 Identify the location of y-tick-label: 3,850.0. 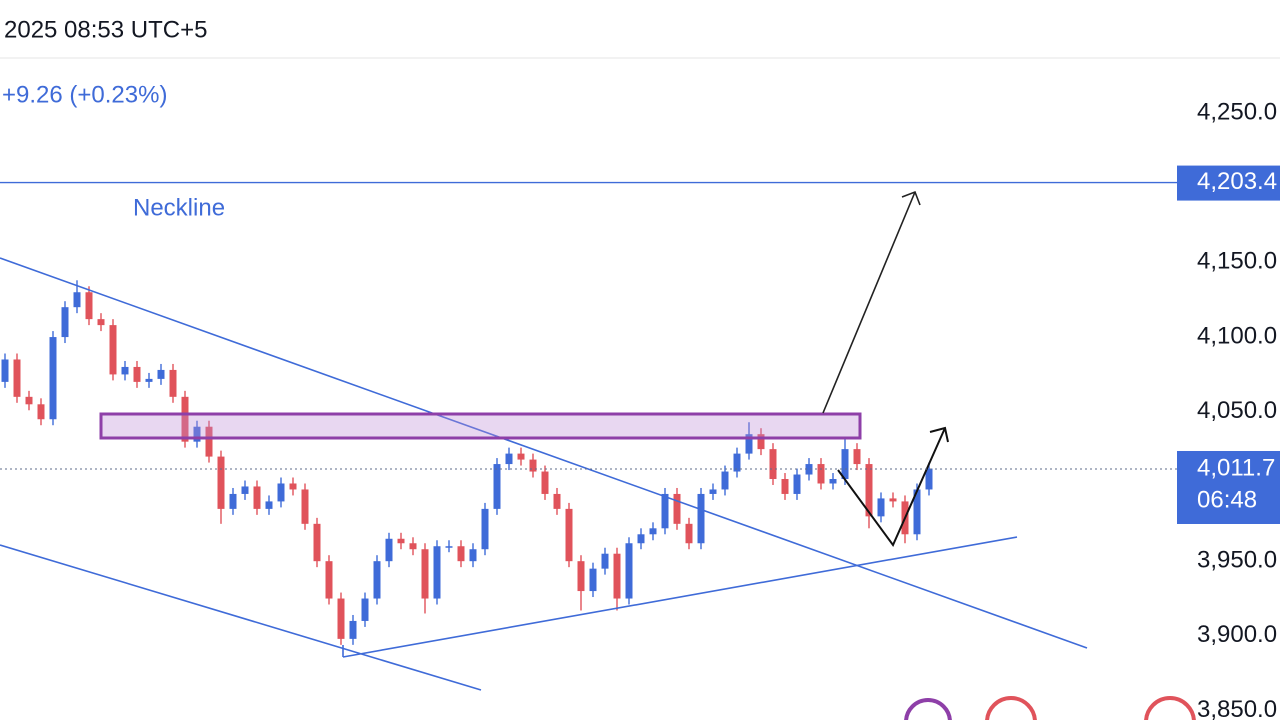
(1237, 708).